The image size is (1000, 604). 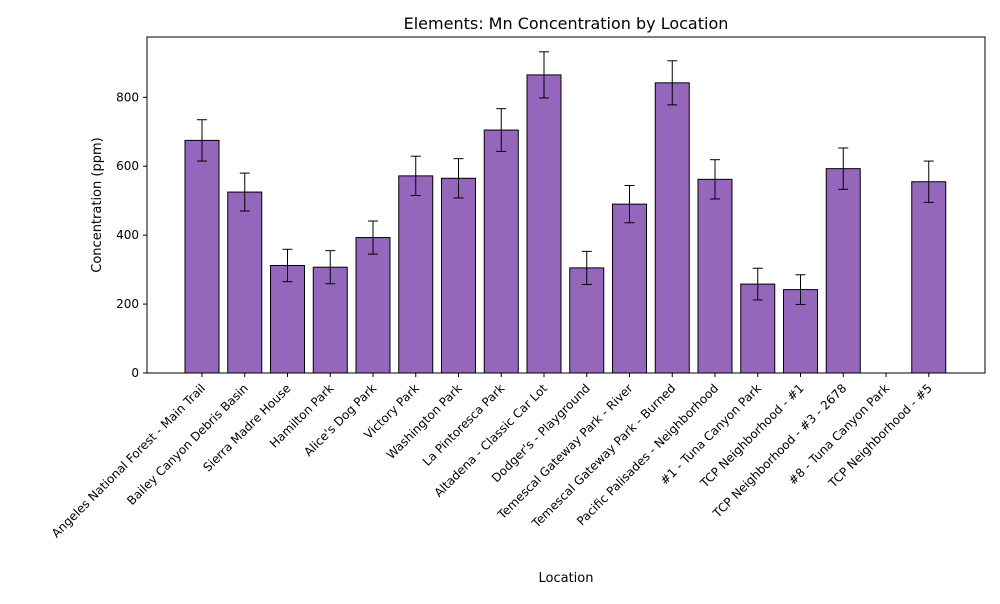 I want to click on y-tick-label: 600, so click(x=127, y=166).